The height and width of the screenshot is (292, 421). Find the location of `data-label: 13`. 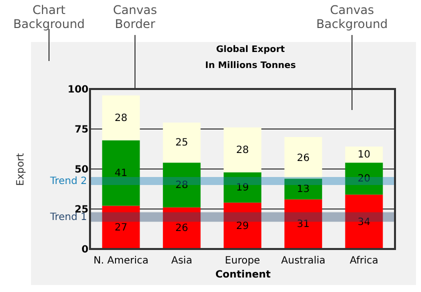

data-label: 13 is located at coordinates (303, 189).